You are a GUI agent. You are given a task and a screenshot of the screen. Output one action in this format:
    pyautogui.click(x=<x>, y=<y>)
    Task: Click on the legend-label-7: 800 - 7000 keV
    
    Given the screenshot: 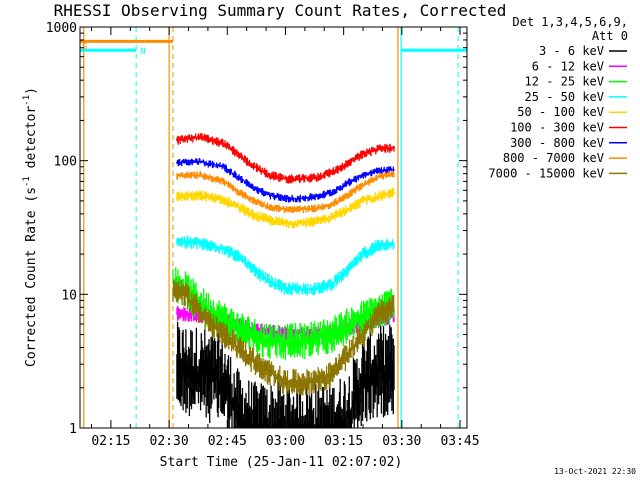 What is the action you would take?
    pyautogui.click(x=553, y=158)
    